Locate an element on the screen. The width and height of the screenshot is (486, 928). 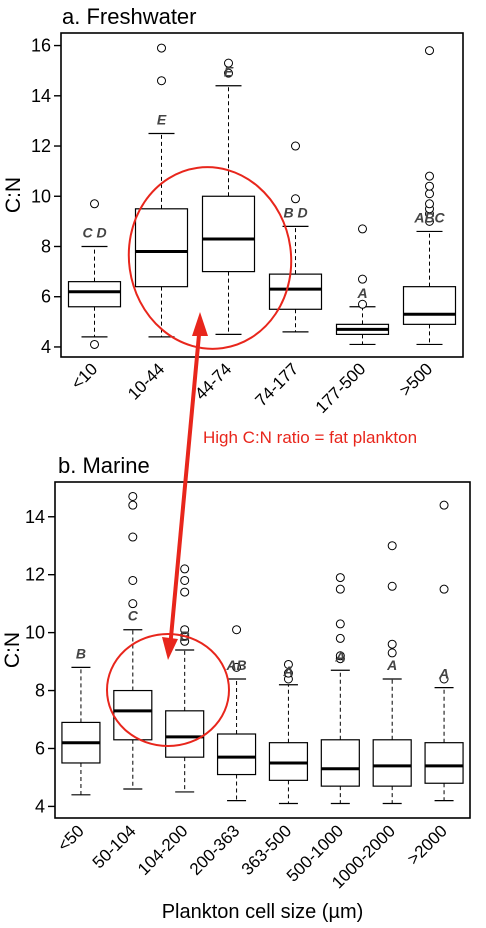
group-letter-label: ABC is located at coordinates (429, 217).